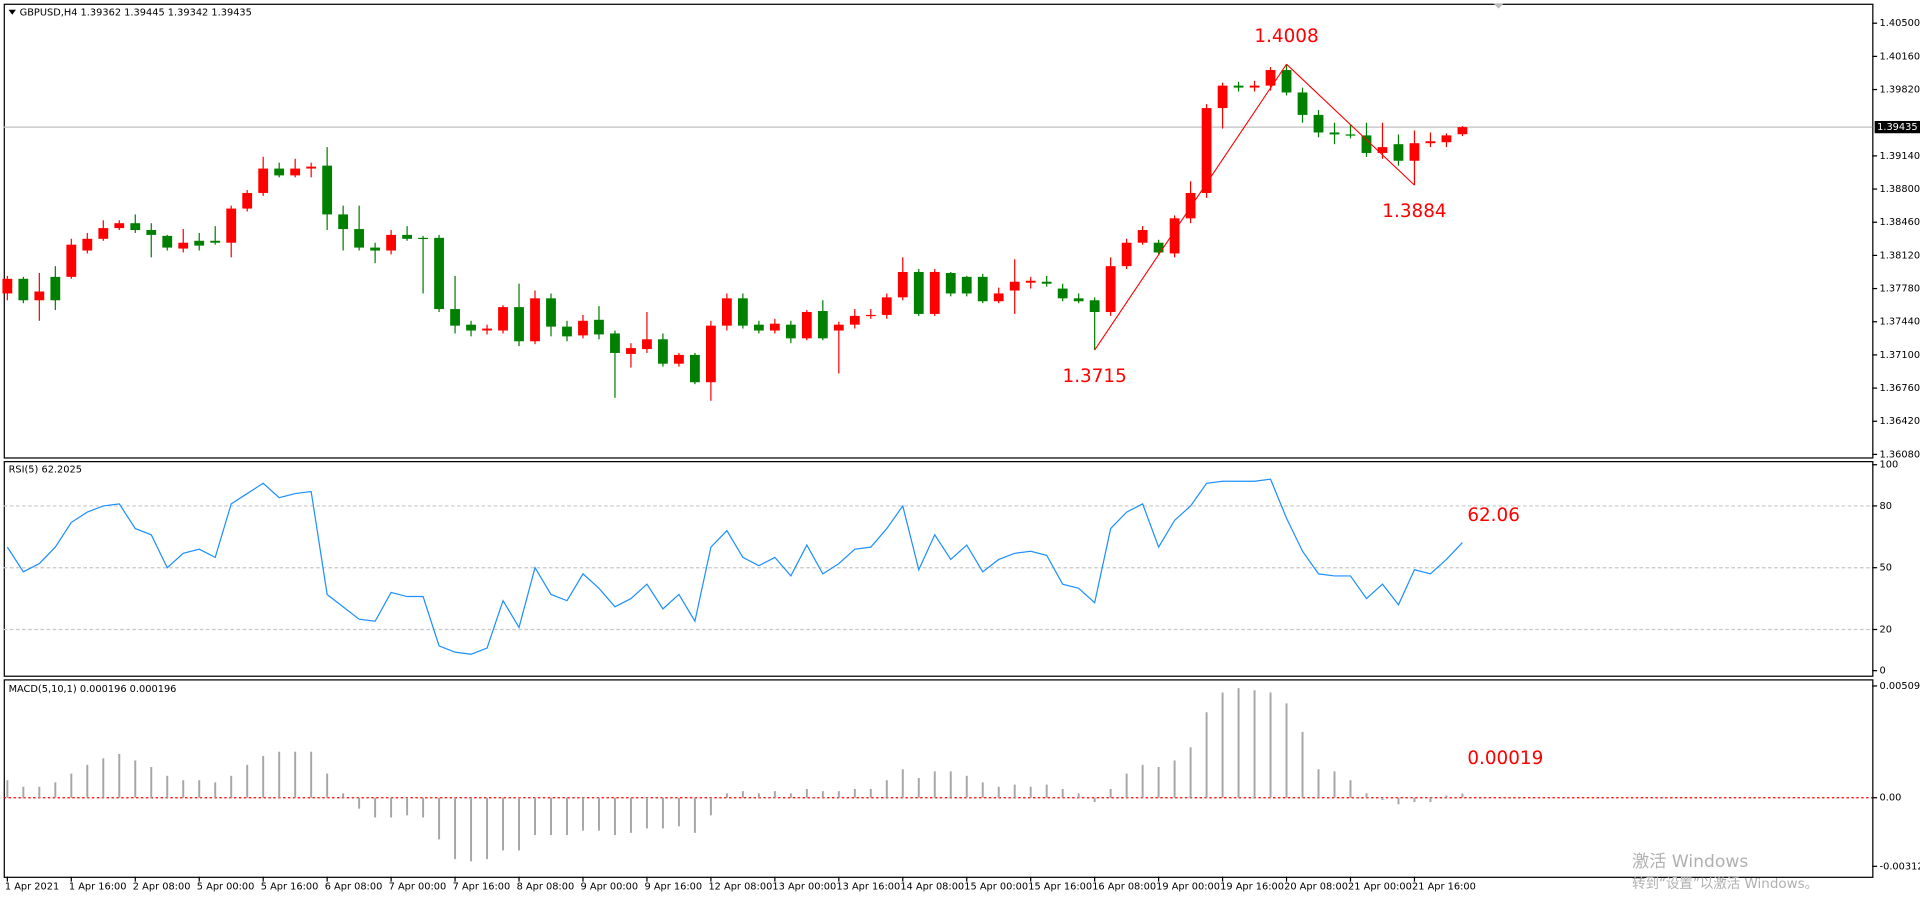 The height and width of the screenshot is (900, 1920). I want to click on y-tick-label: 50, so click(1886, 568).